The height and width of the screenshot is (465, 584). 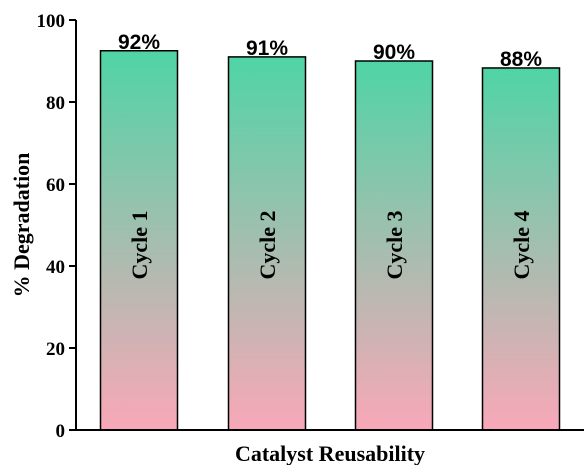 What do you see at coordinates (139, 42) in the screenshot?
I see `bar-data-label: 92%` at bounding box center [139, 42].